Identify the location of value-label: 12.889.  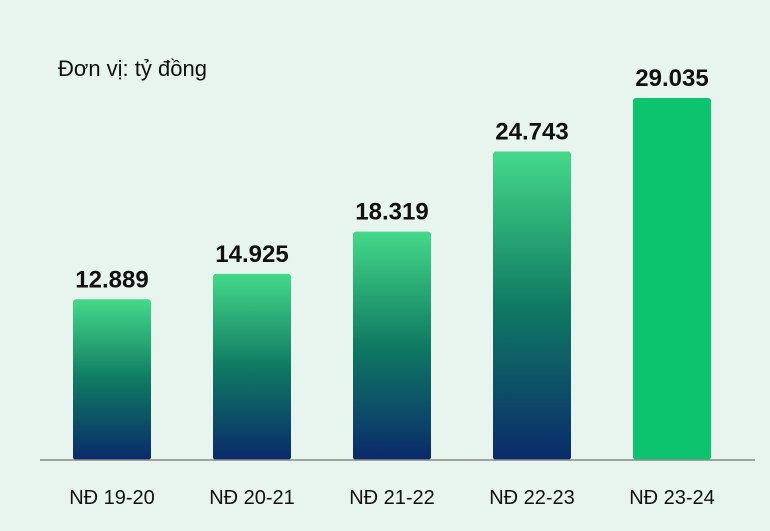
(111, 279).